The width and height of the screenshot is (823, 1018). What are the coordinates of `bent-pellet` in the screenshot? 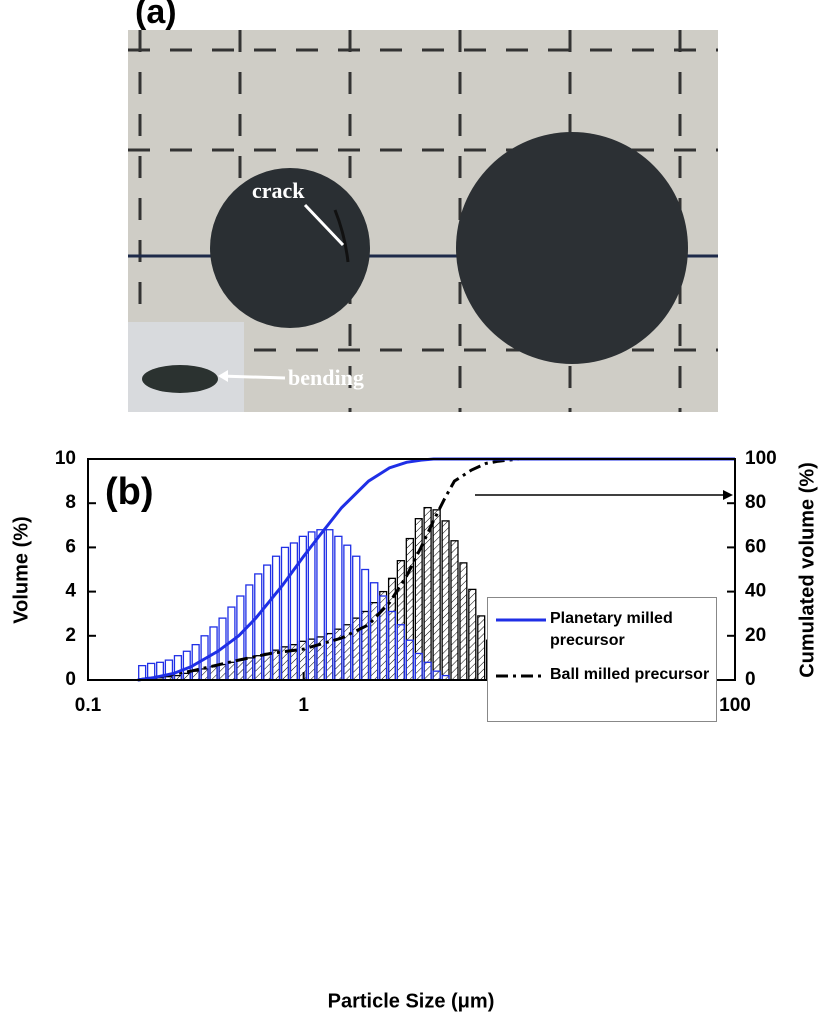 It's located at (180, 379).